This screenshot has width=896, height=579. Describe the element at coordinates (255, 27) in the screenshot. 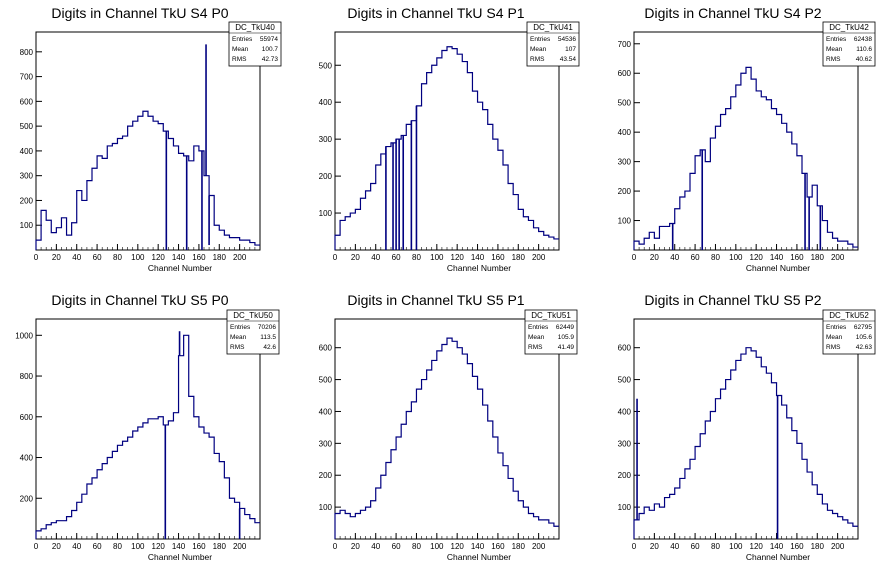

I see `stats-title: DC_TkU40` at that location.